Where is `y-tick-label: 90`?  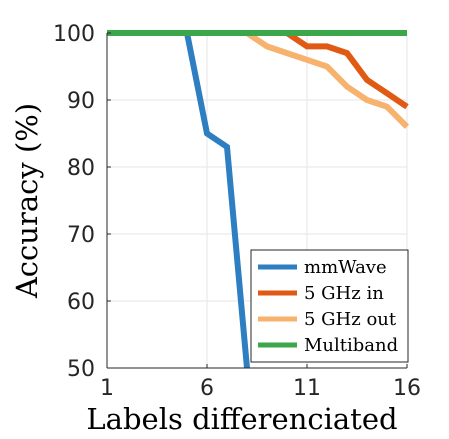
y-tick-label: 90 is located at coordinates (81, 101).